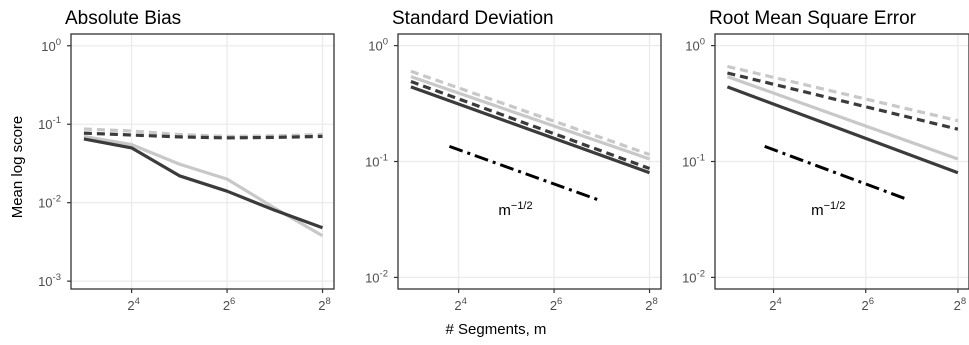 This screenshot has height=345, width=969. What do you see at coordinates (123, 18) in the screenshot?
I see `panel-title: Absolute Bias` at bounding box center [123, 18].